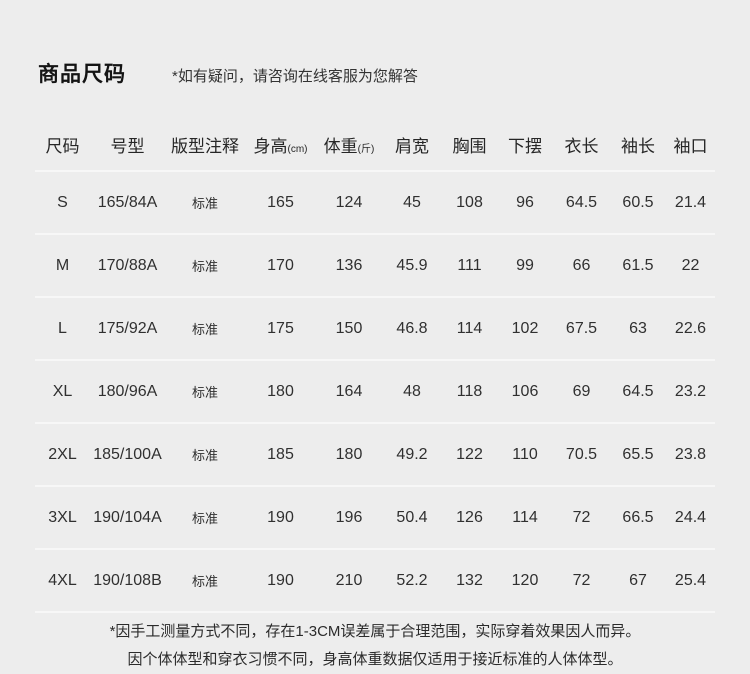 The image size is (750, 674). What do you see at coordinates (349, 517) in the screenshot?
I see `value-cell: 196` at bounding box center [349, 517].